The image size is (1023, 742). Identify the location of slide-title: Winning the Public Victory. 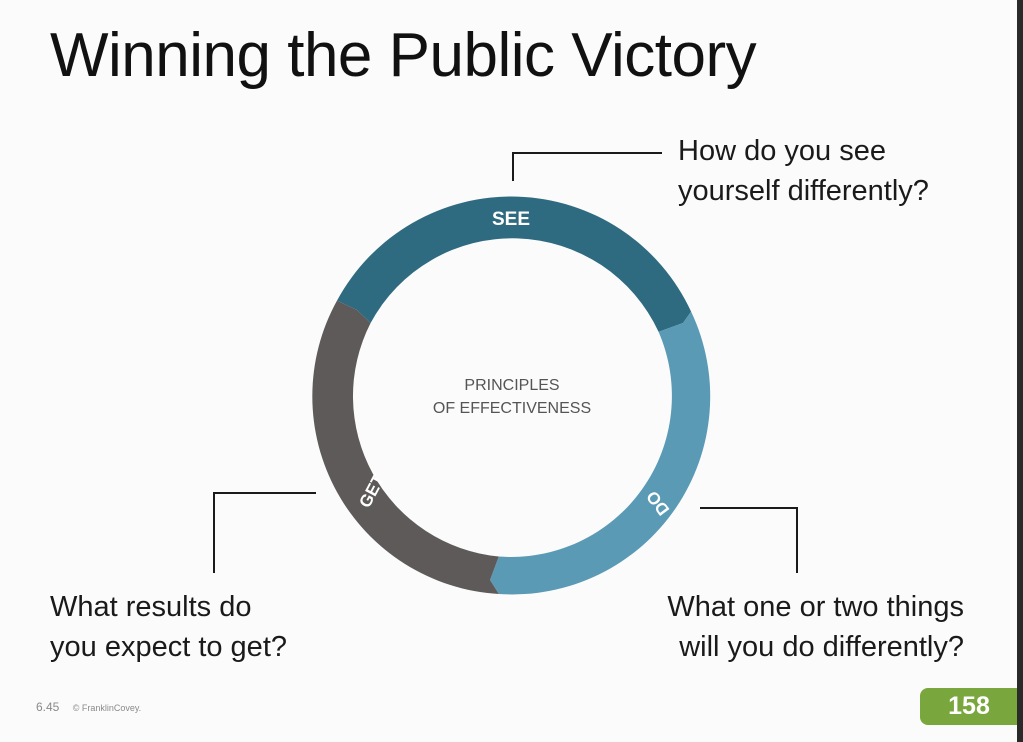
(403, 55).